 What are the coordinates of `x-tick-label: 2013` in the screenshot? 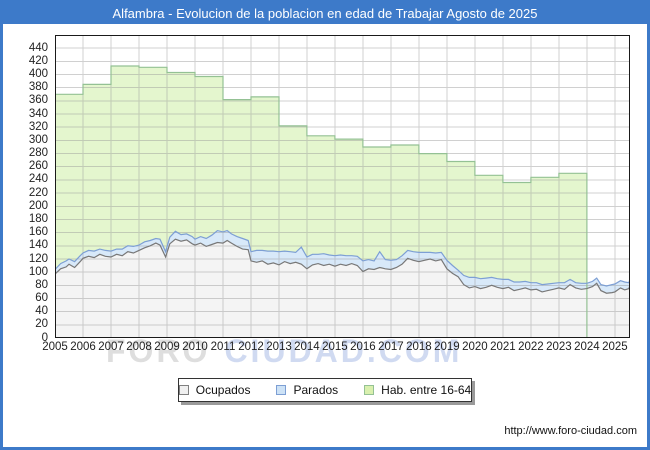 It's located at (279, 347).